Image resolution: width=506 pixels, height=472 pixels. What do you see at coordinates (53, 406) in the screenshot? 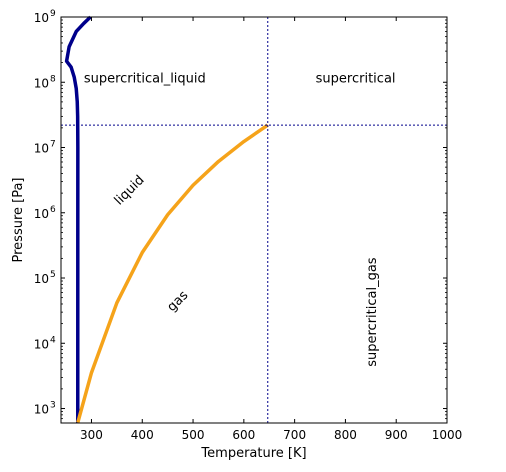
I see `y-tick-exponent: 3` at bounding box center [53, 406].